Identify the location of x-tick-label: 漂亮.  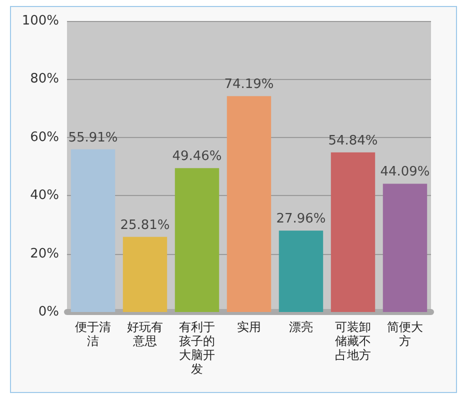
(301, 327).